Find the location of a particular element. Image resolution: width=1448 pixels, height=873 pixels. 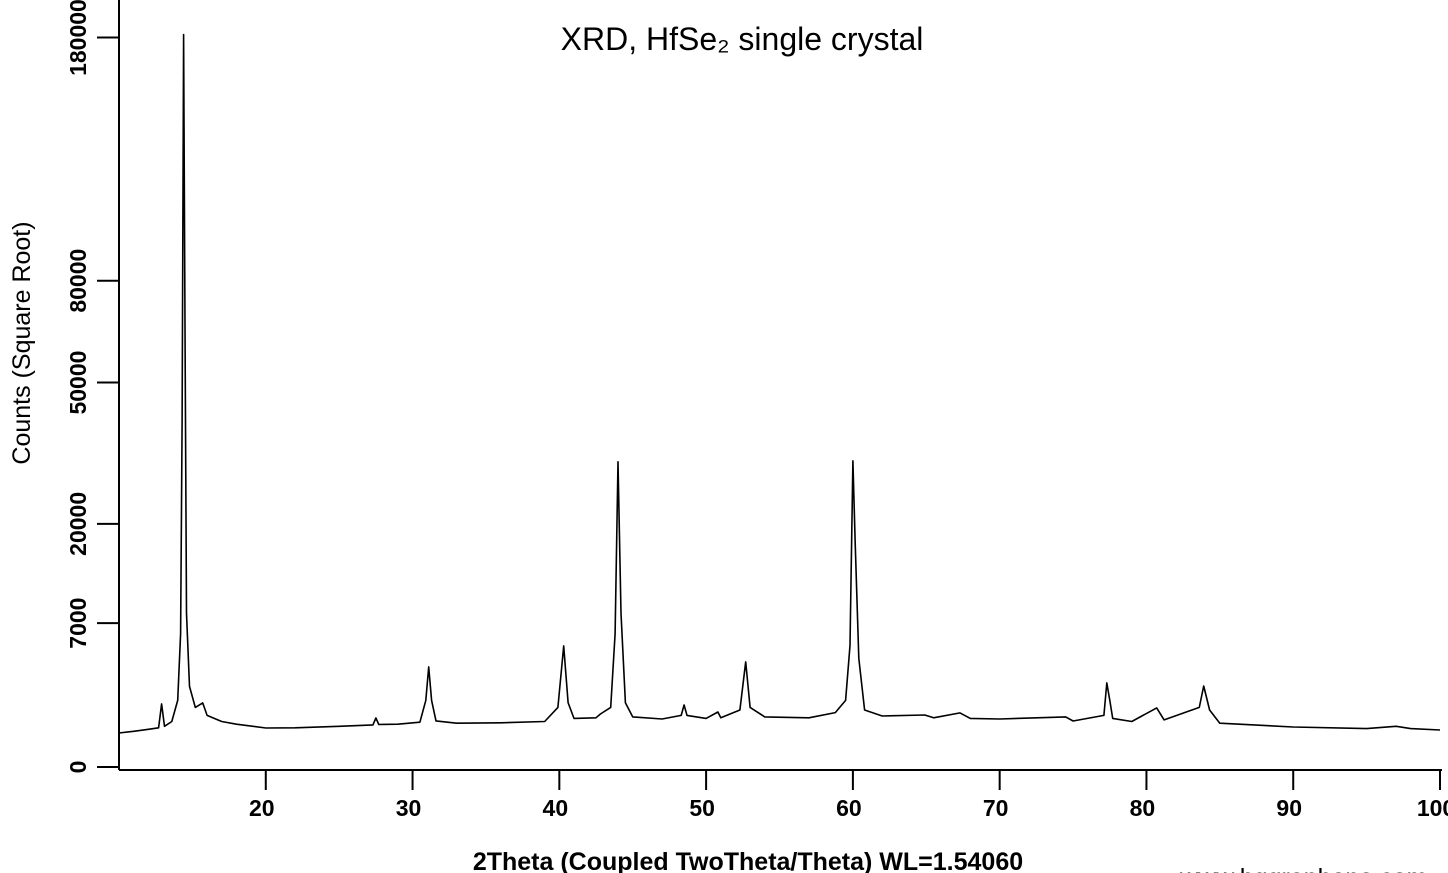

watermark: www.hqgraphene.com is located at coordinates (1303, 868).